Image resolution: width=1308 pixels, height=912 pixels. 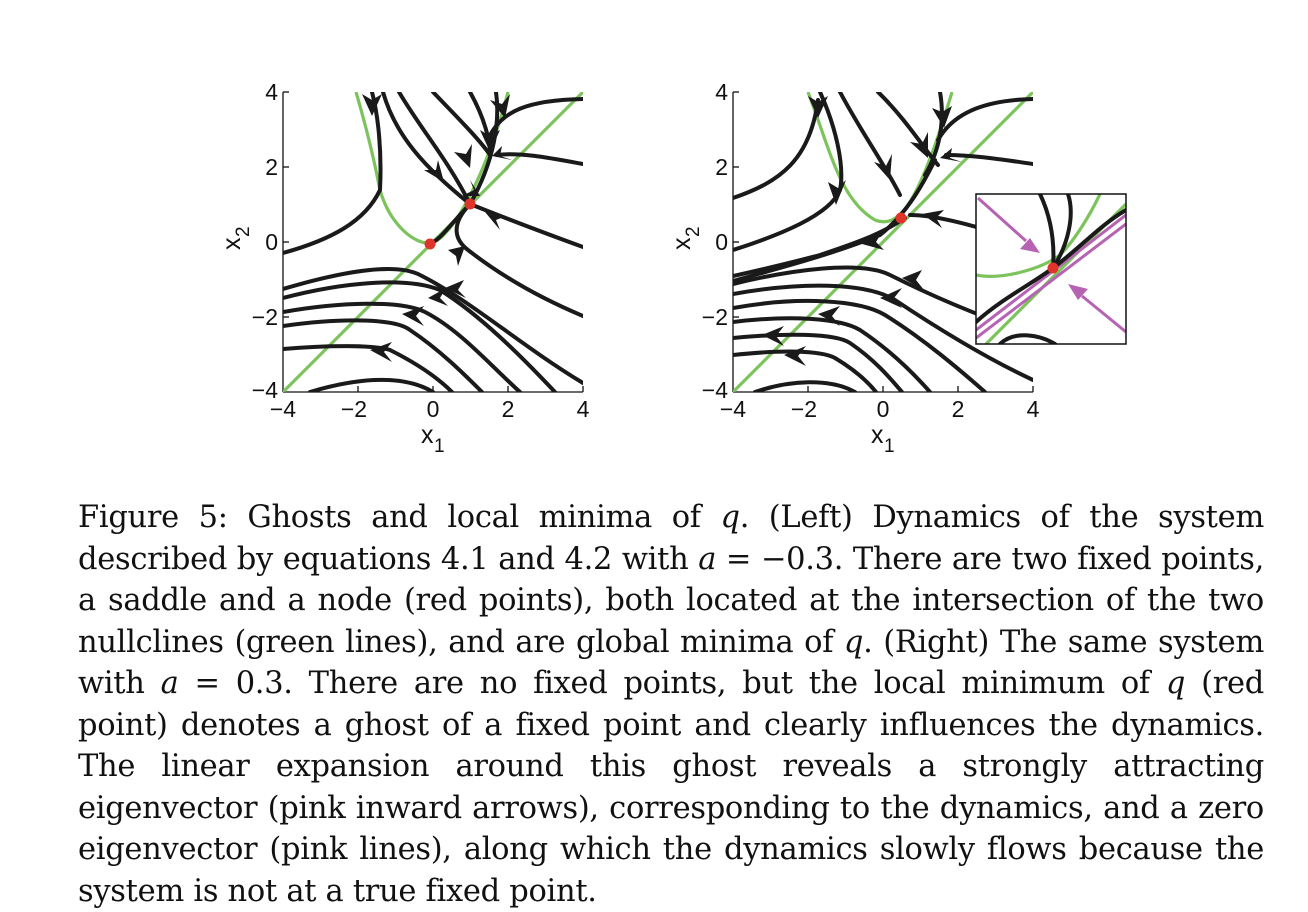 What do you see at coordinates (901, 218) in the screenshot?
I see `right-ghost-point` at bounding box center [901, 218].